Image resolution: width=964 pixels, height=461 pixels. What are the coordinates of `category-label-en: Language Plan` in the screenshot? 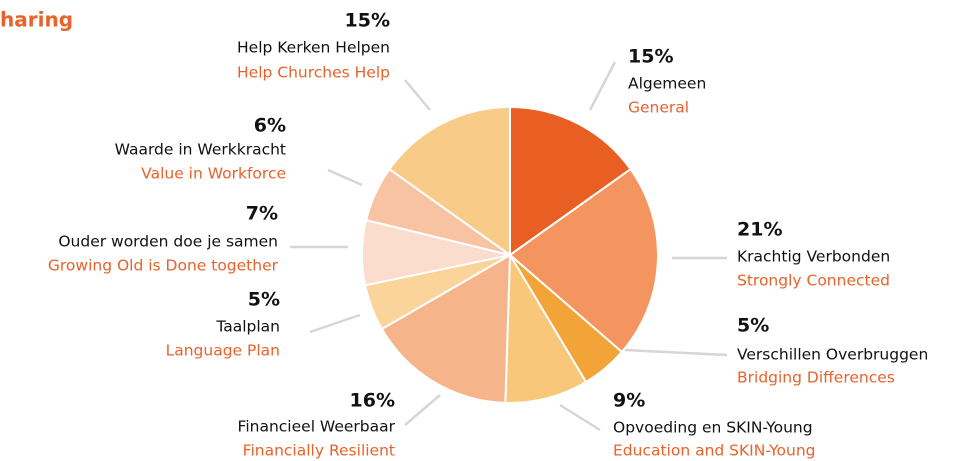 It's located at (223, 351).